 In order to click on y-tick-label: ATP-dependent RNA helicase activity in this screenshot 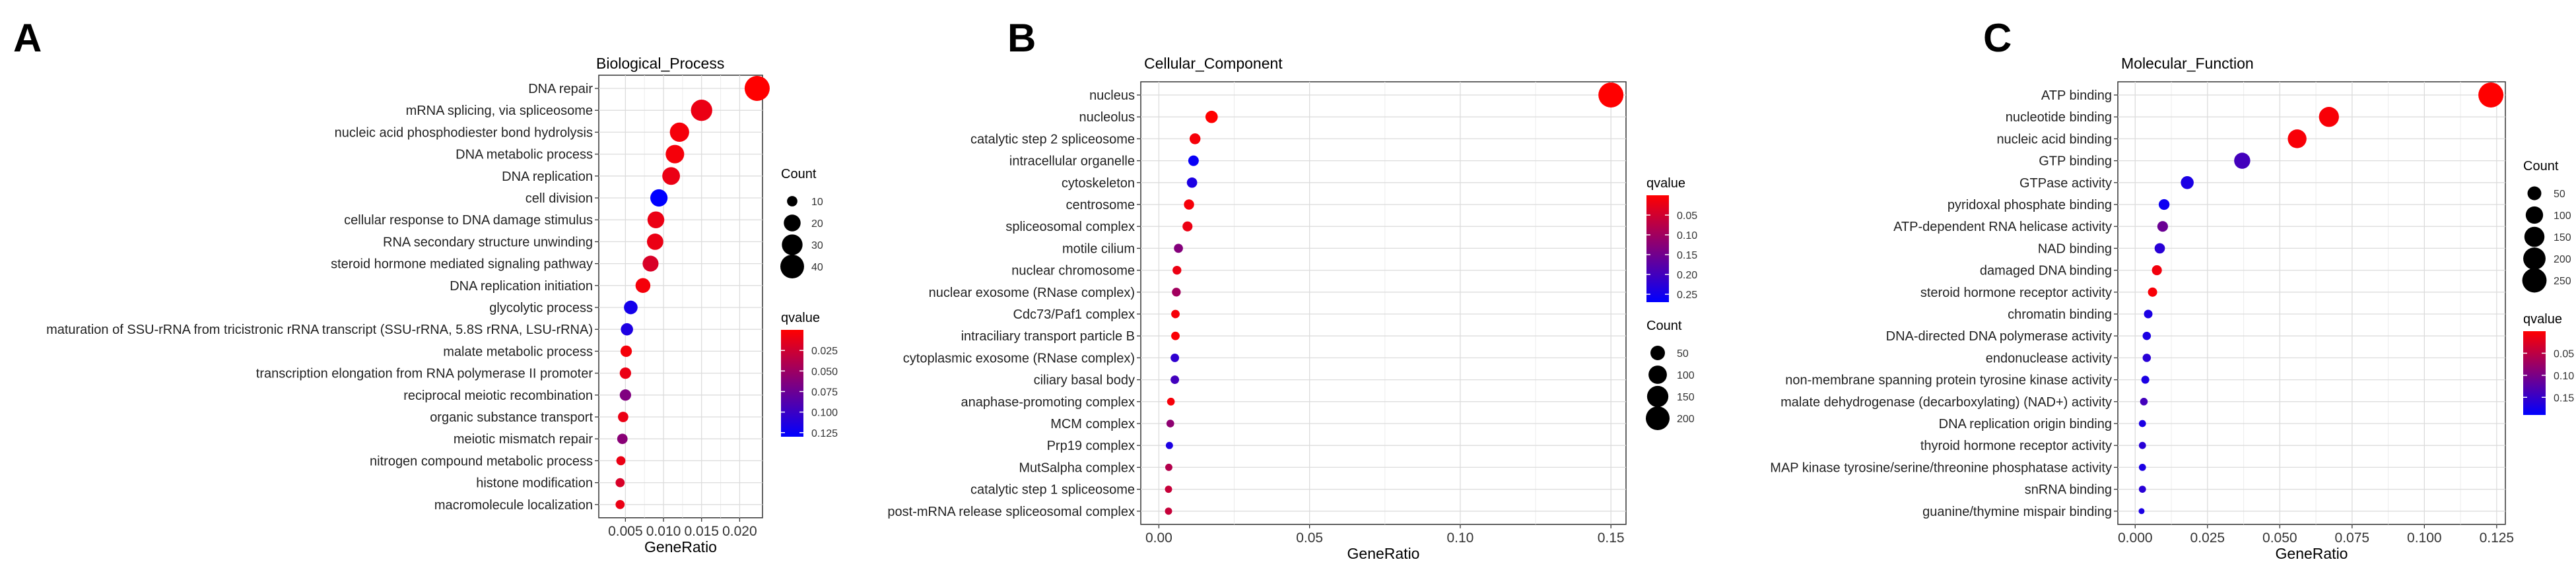, I will do `click(2002, 227)`.